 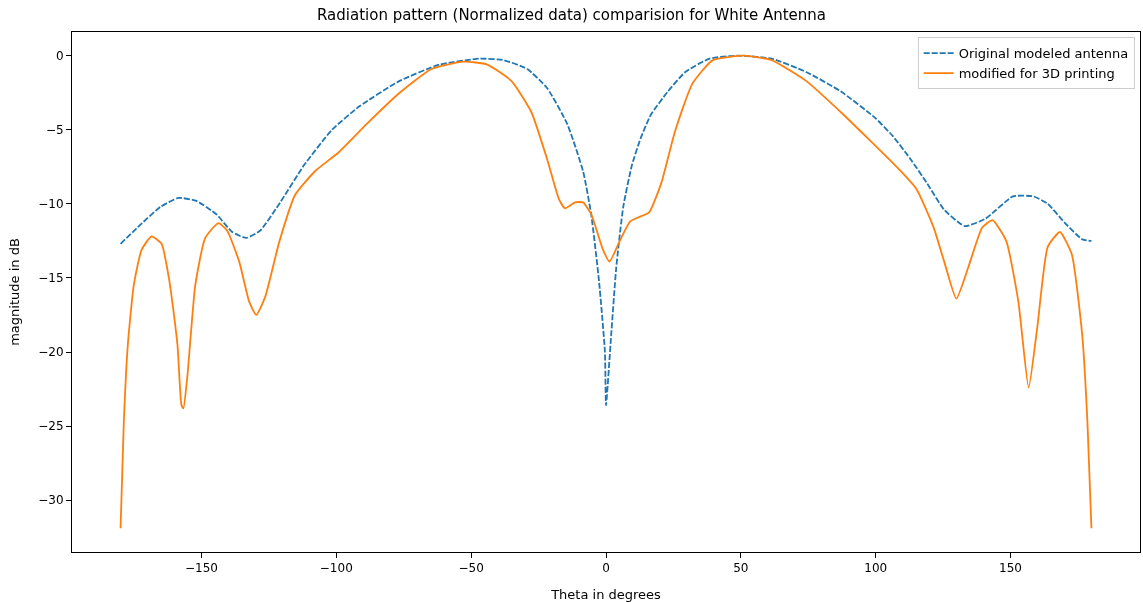 I want to click on x-tick-label: 100, so click(x=876, y=568).